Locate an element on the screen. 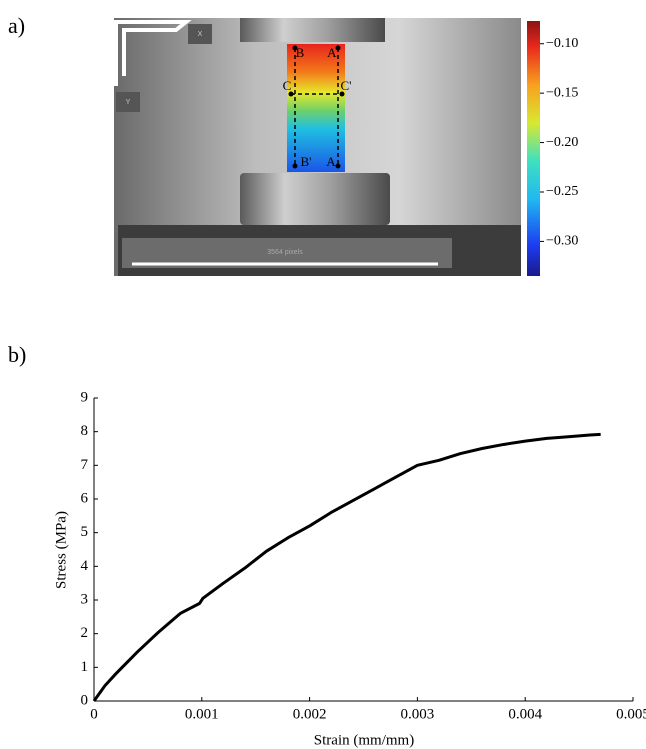 Image resolution: width=646 pixels, height=749 pixels. point-label: A is located at coordinates (331, 161).